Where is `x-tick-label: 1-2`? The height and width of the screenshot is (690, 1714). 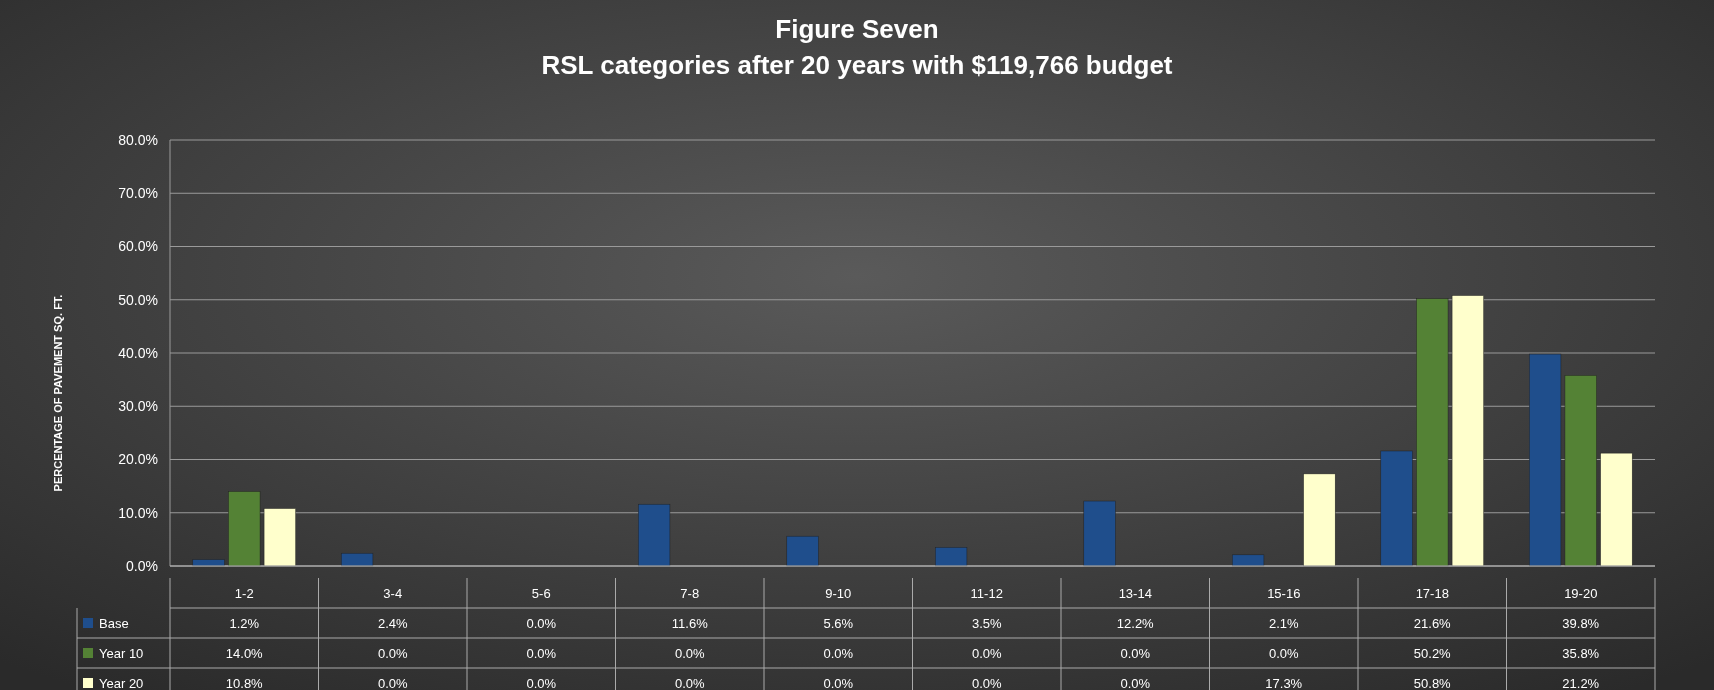 x-tick-label: 1-2 is located at coordinates (244, 593).